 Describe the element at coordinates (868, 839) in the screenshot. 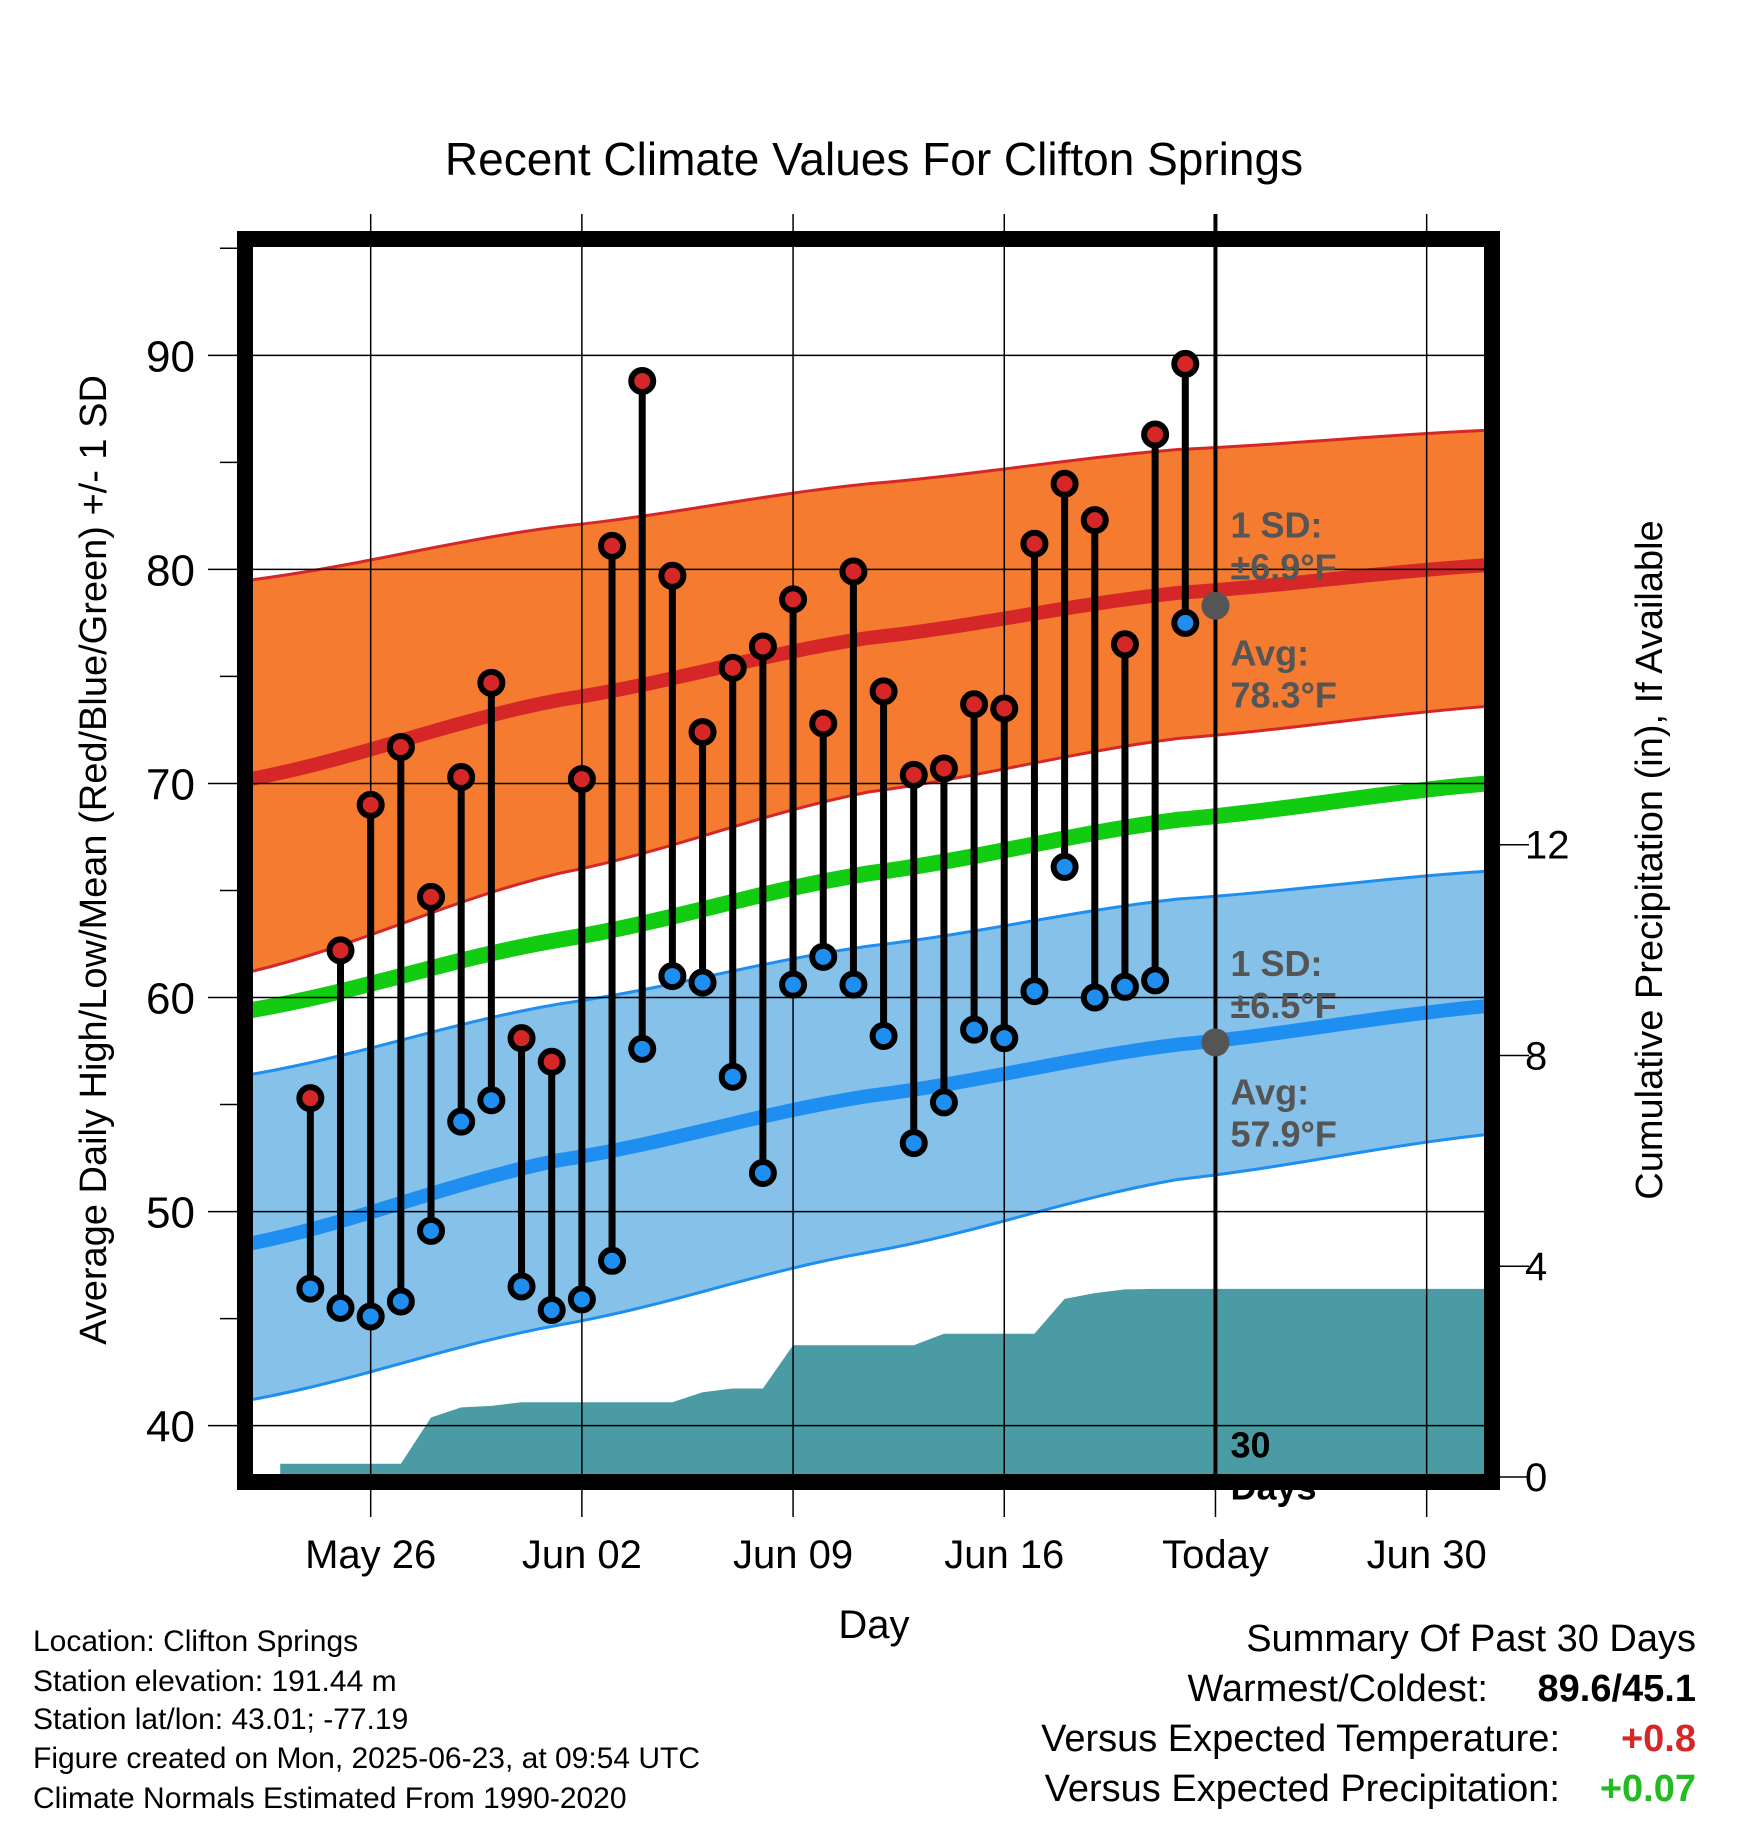

I see `high-sd-lower-line` at that location.